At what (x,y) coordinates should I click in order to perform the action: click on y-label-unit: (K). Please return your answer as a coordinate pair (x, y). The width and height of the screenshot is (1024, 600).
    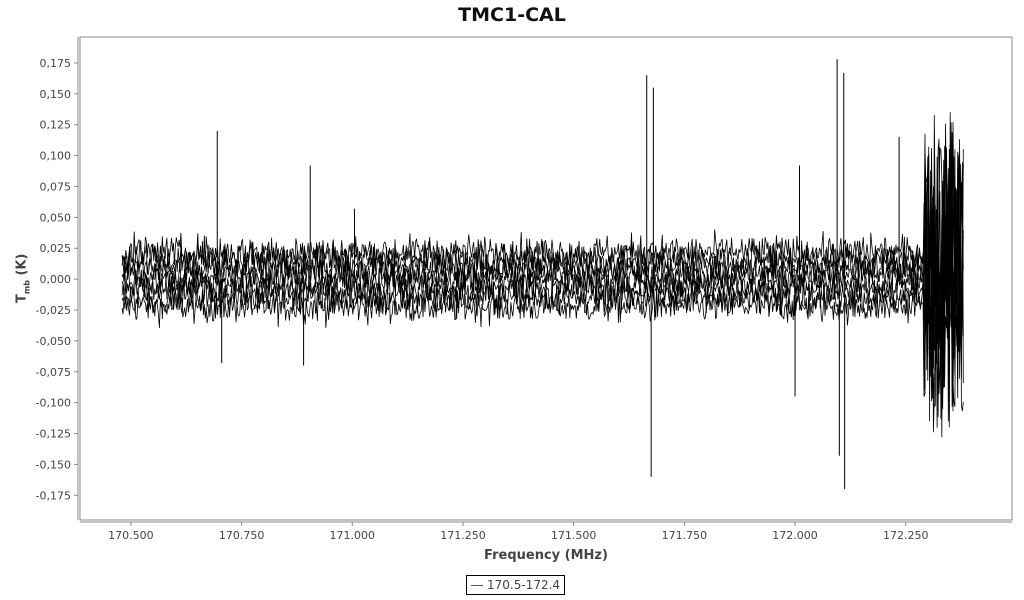
    Looking at the image, I should click on (22, 264).